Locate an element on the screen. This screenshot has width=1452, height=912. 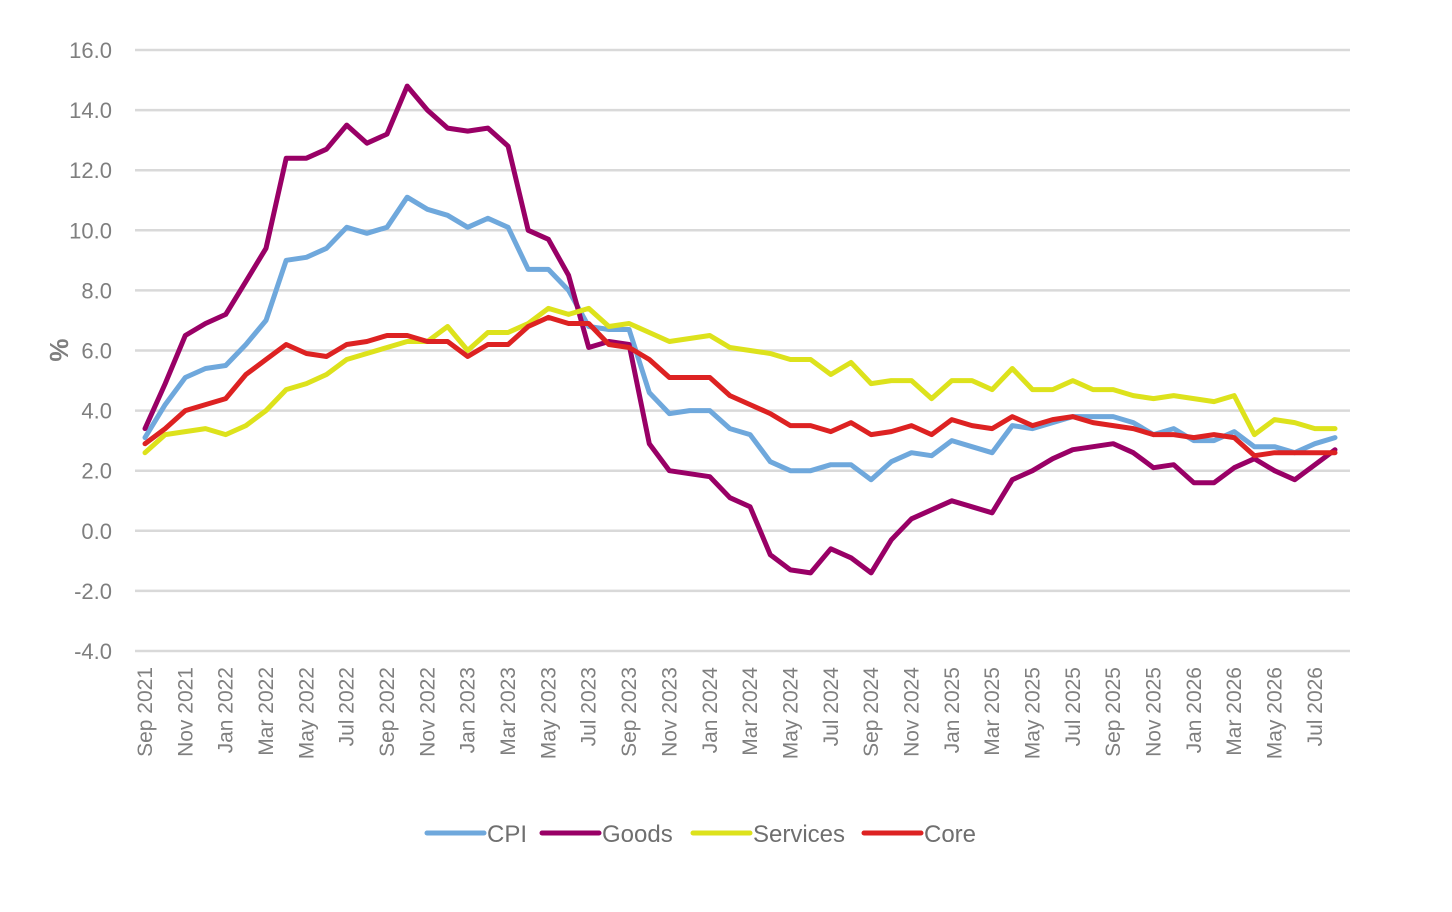
y-axis-ticks: -4.0 -2.0 0.0 2.0 4.0 6.0 8.0 10.0 12.0 14.0 16.0 is located at coordinates (90, 351).